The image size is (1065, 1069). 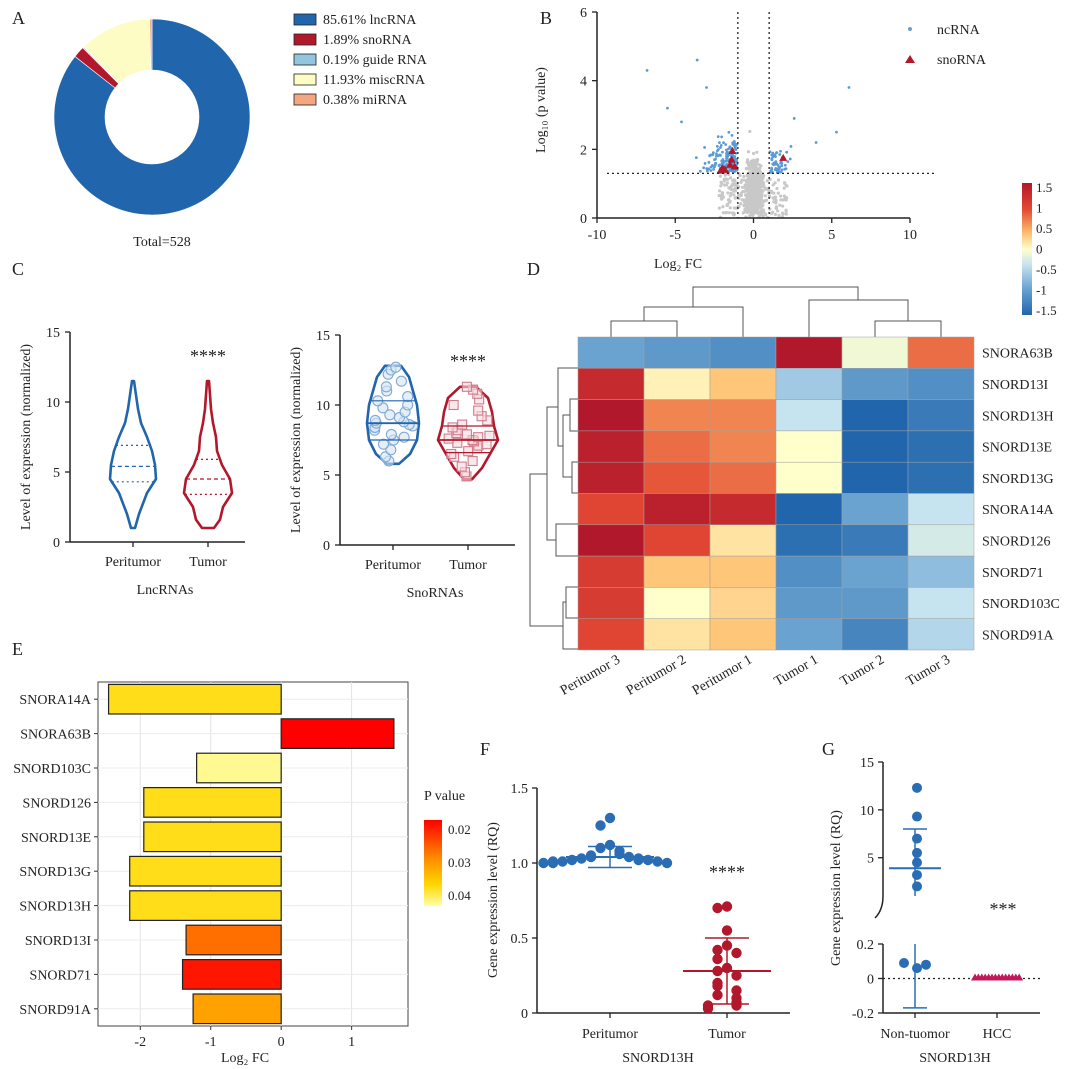 What do you see at coordinates (1039, 249) in the screenshot?
I see `color-scale-tick: 0` at bounding box center [1039, 249].